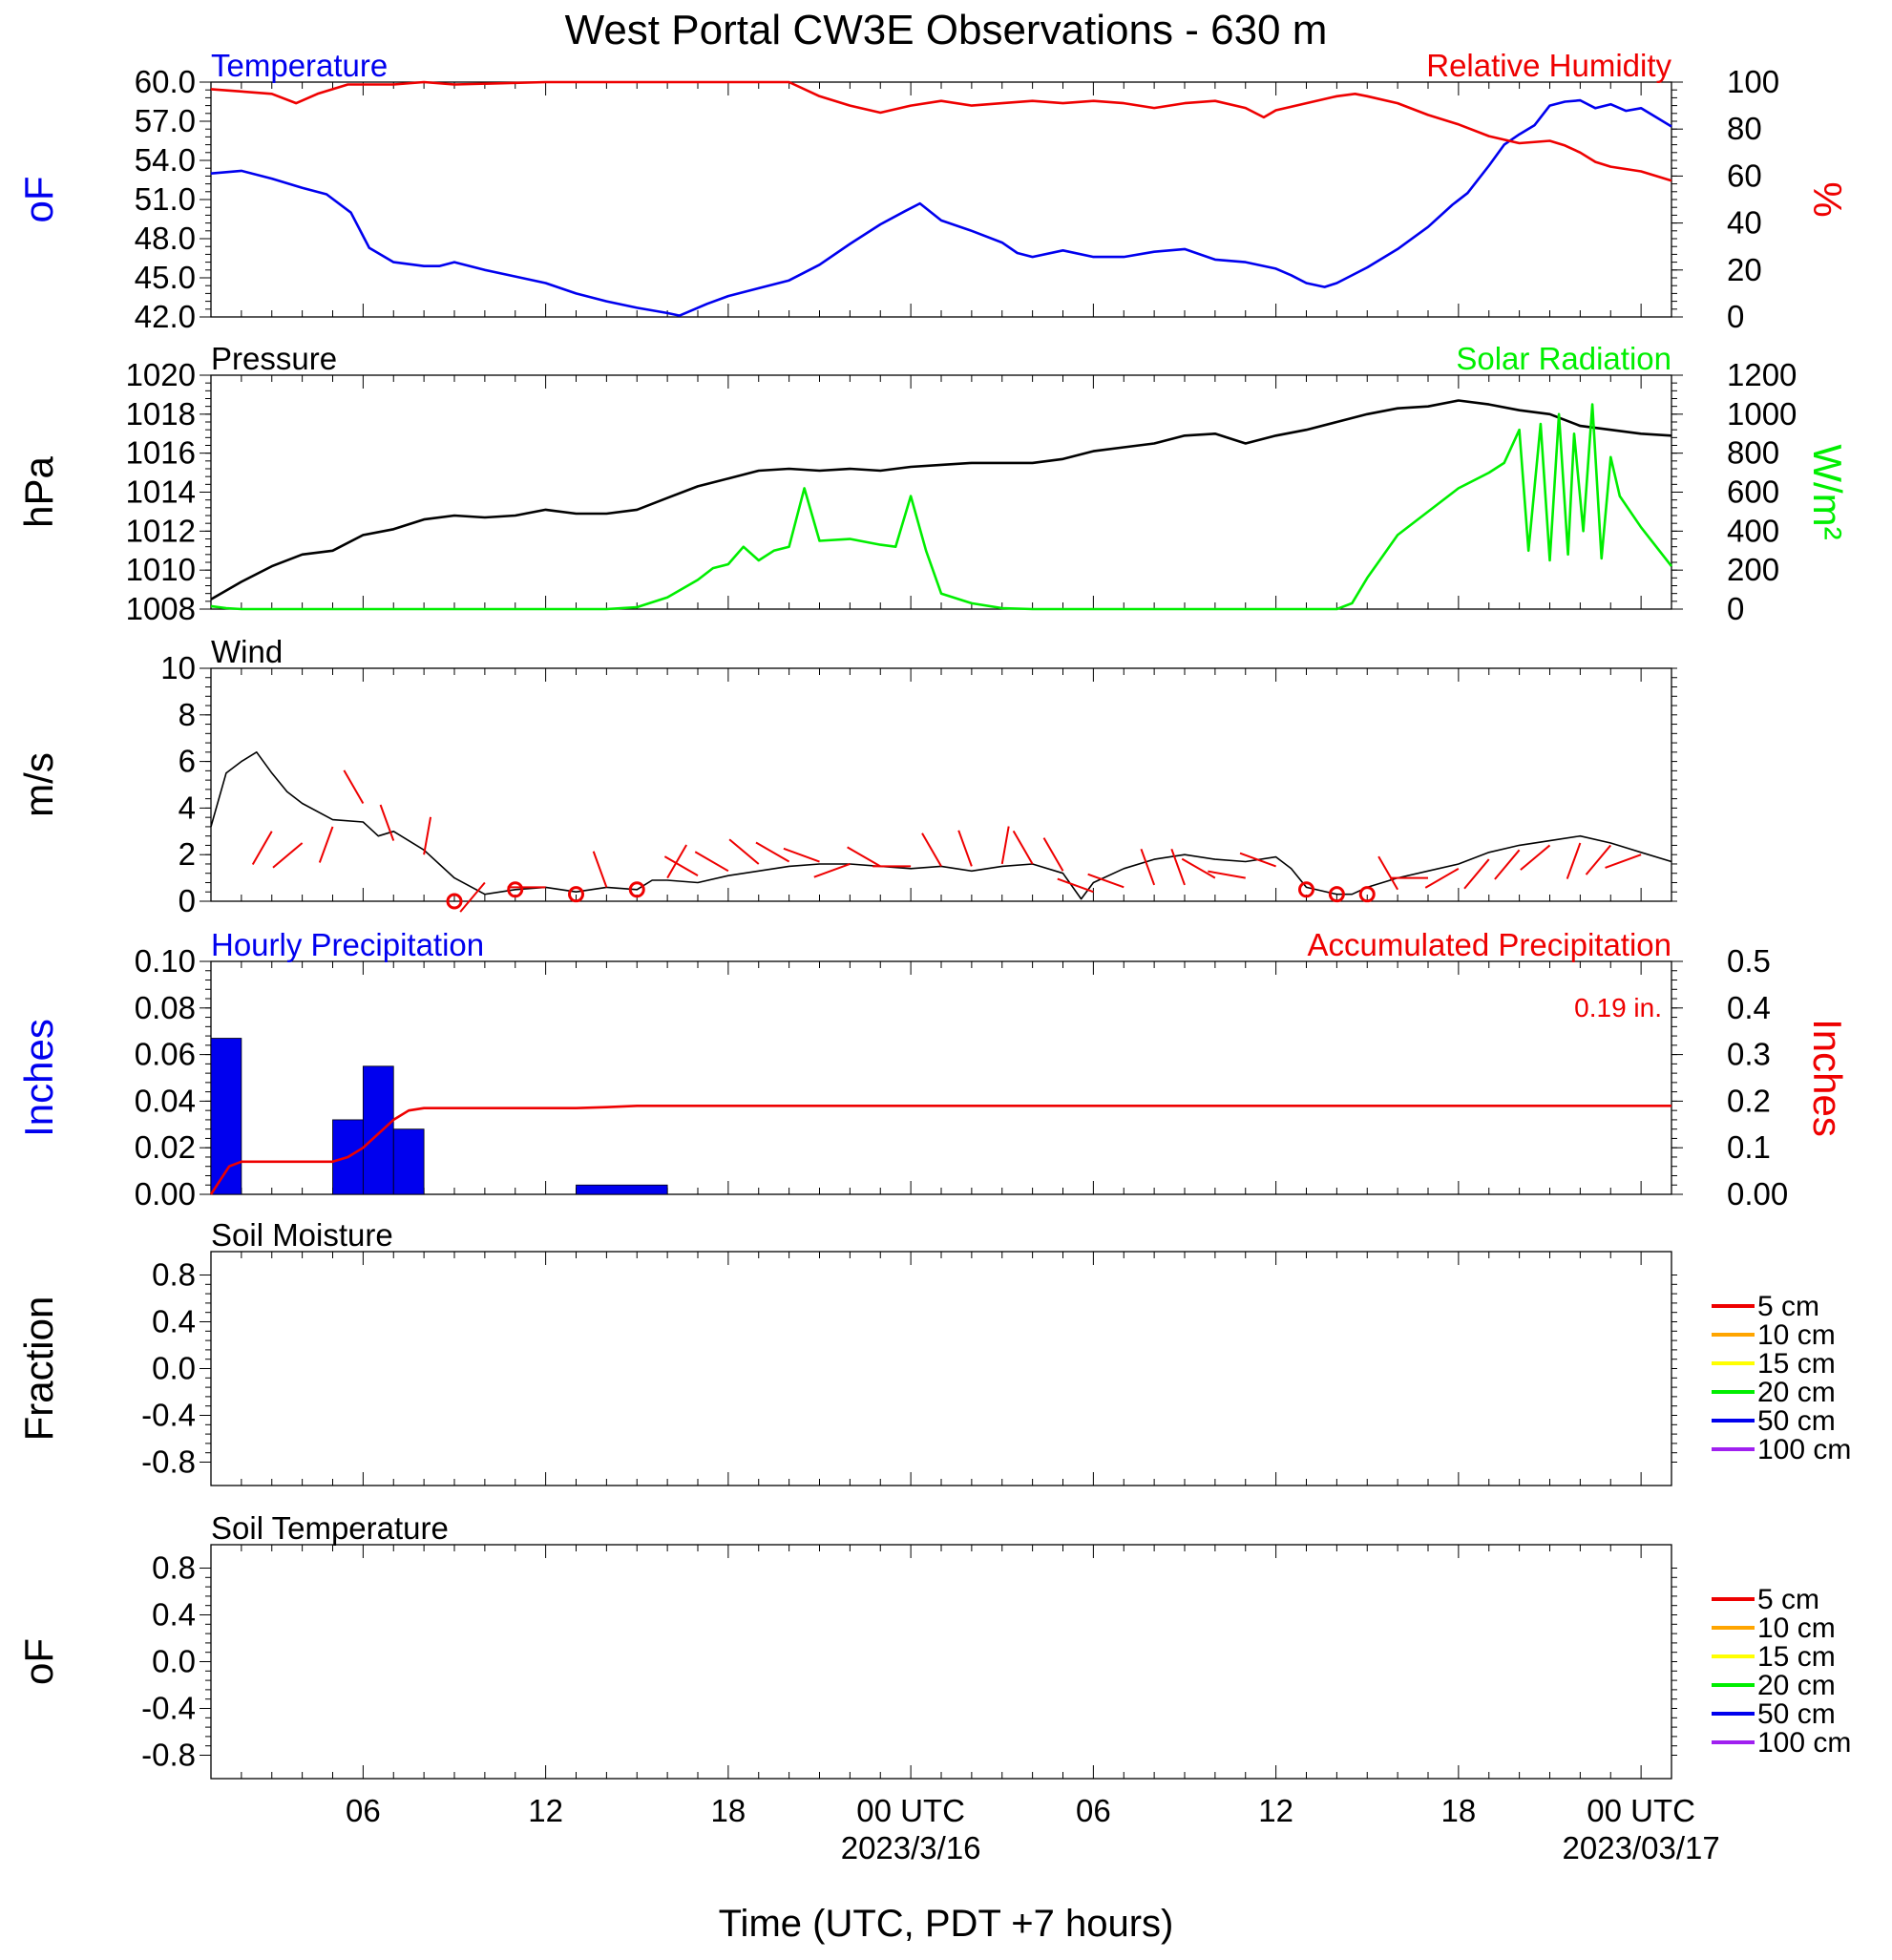 This screenshot has width=1892, height=1960. I want to click on y-tick-label: 0.04, so click(165, 1100).